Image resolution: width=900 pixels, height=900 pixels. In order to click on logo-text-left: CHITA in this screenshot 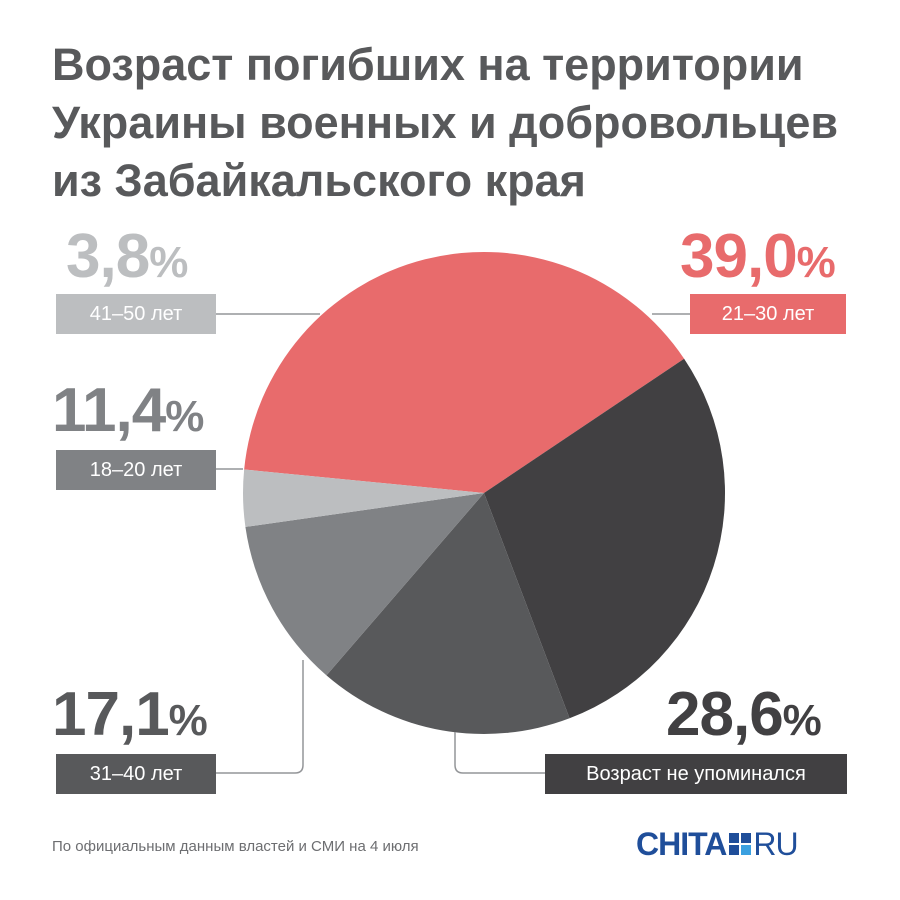, I will do `click(681, 843)`.